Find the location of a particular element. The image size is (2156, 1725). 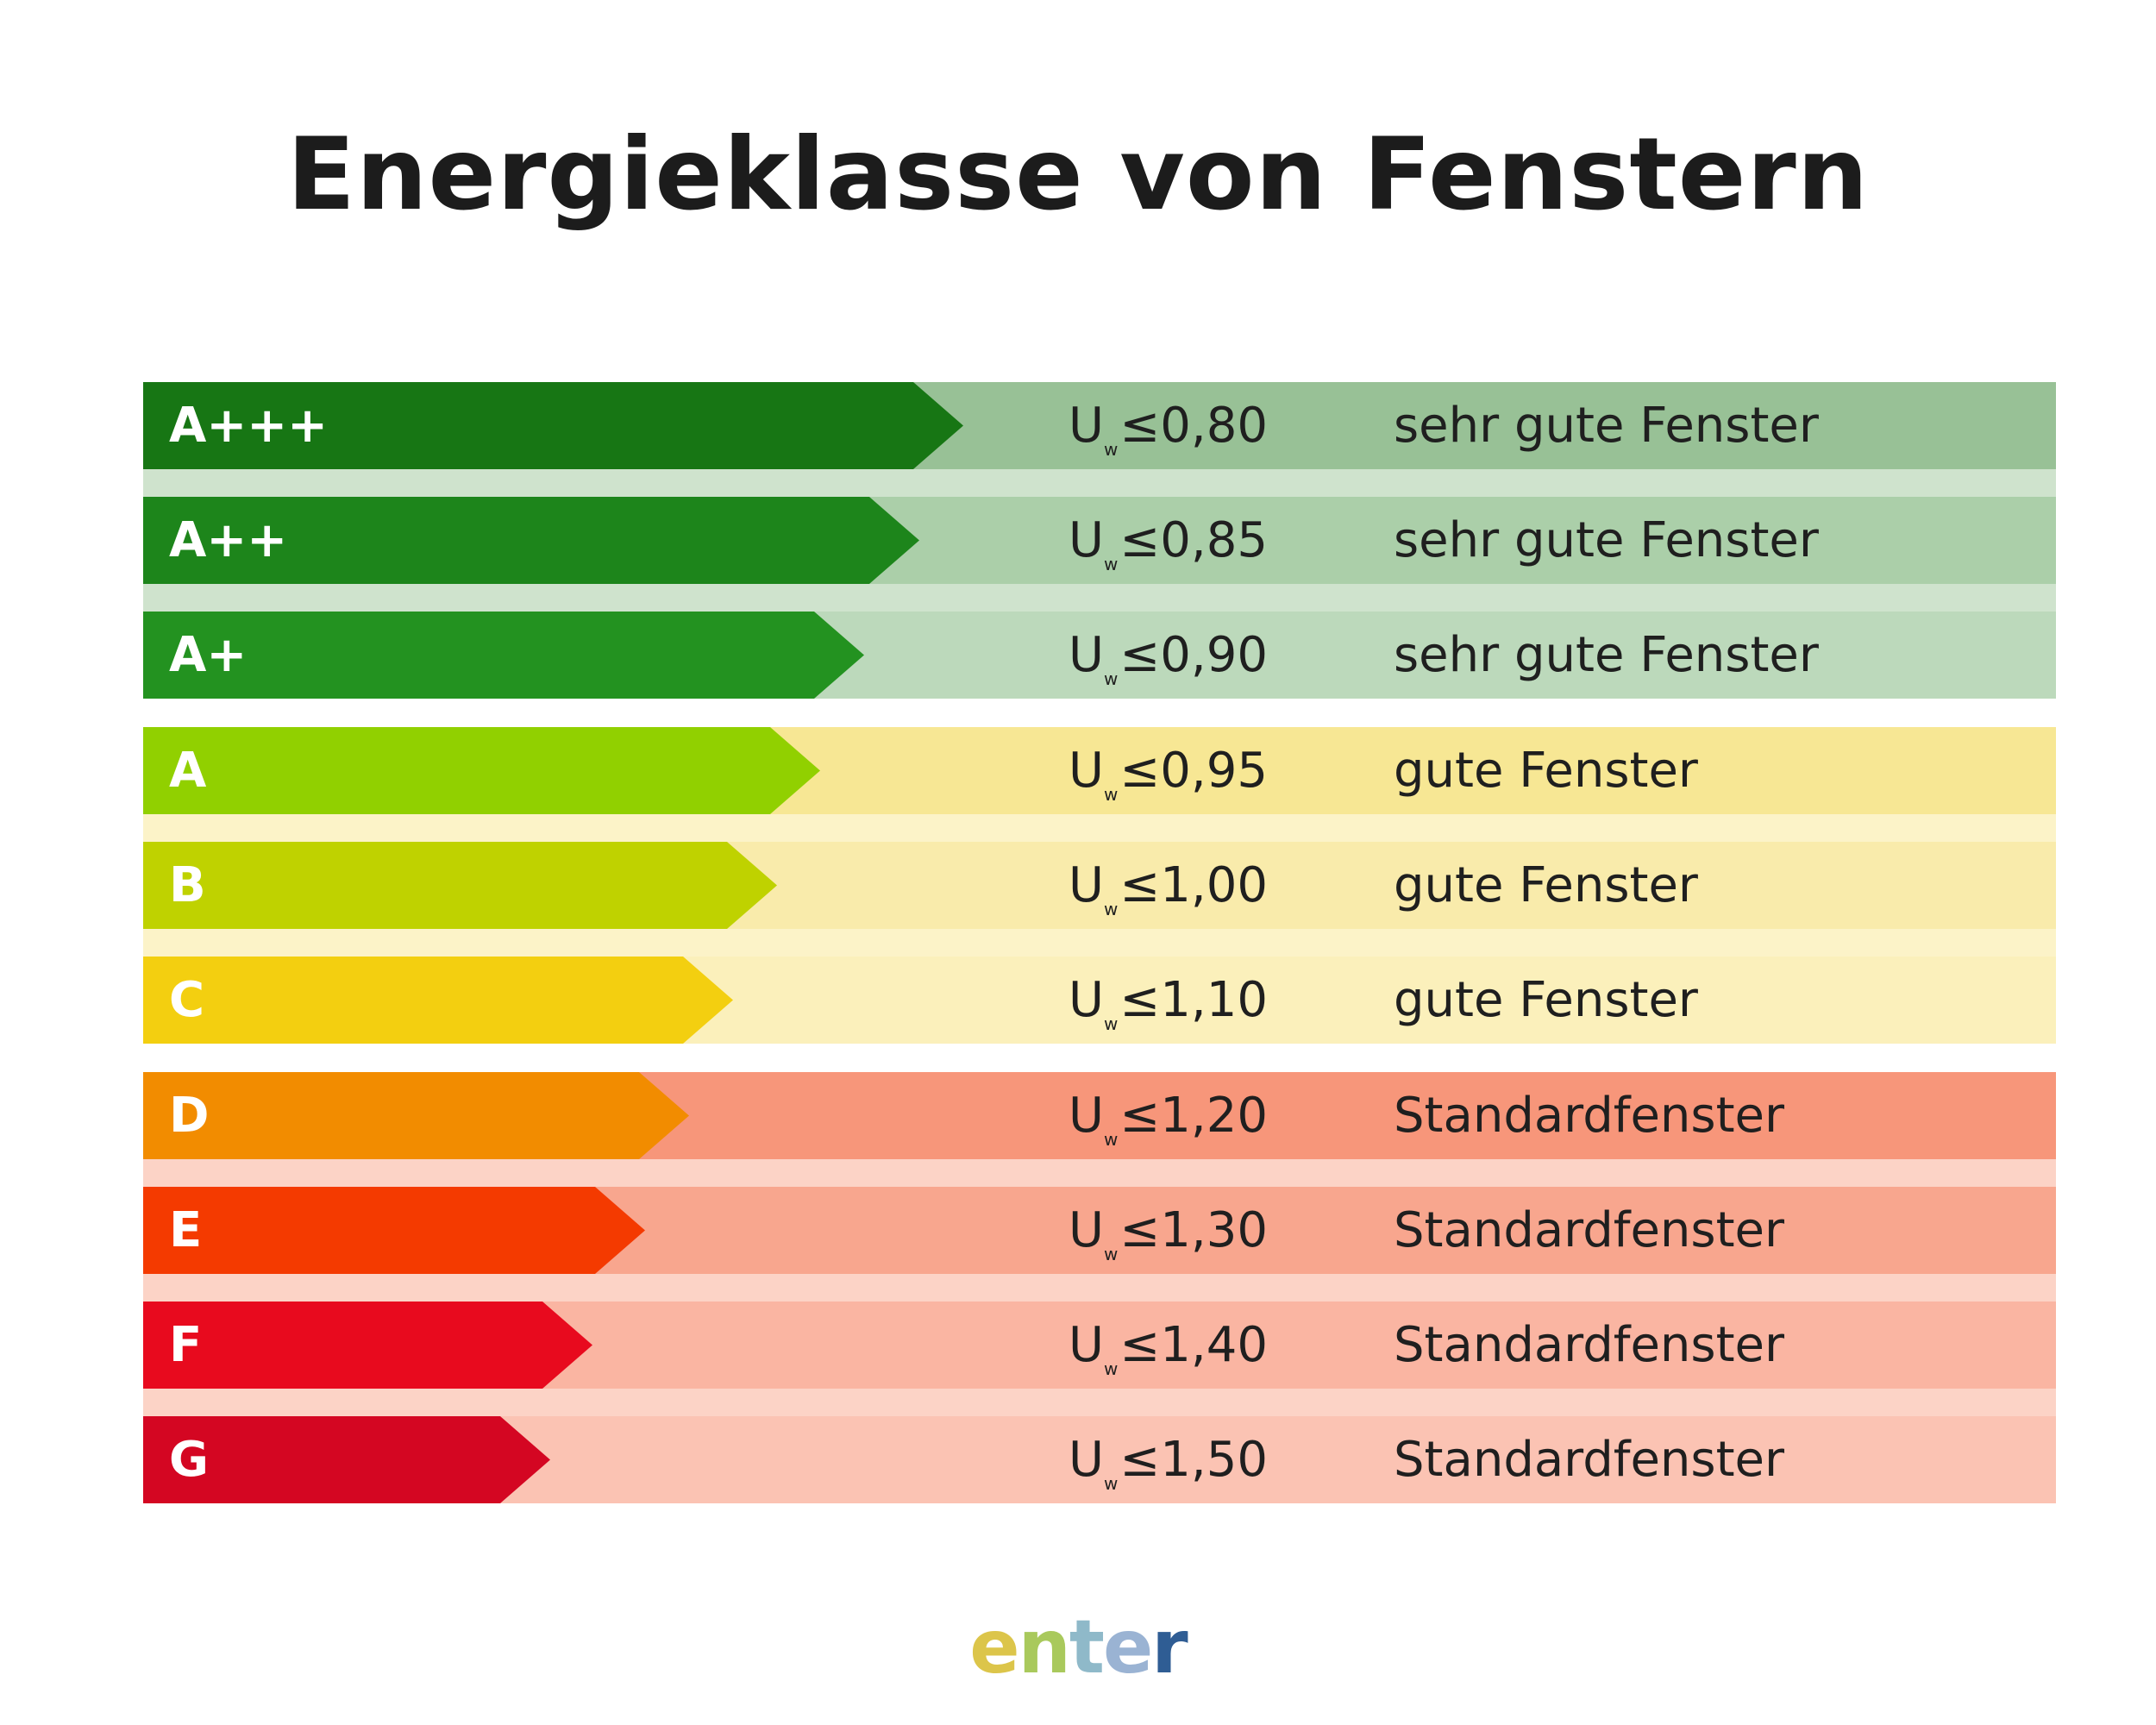

u-value-number: ≤1,40 is located at coordinates (1193, 1345).